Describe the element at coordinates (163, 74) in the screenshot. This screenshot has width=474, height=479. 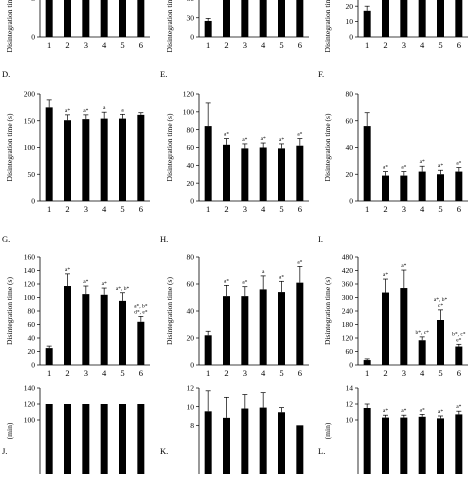
I see `panel-label: E.` at that location.